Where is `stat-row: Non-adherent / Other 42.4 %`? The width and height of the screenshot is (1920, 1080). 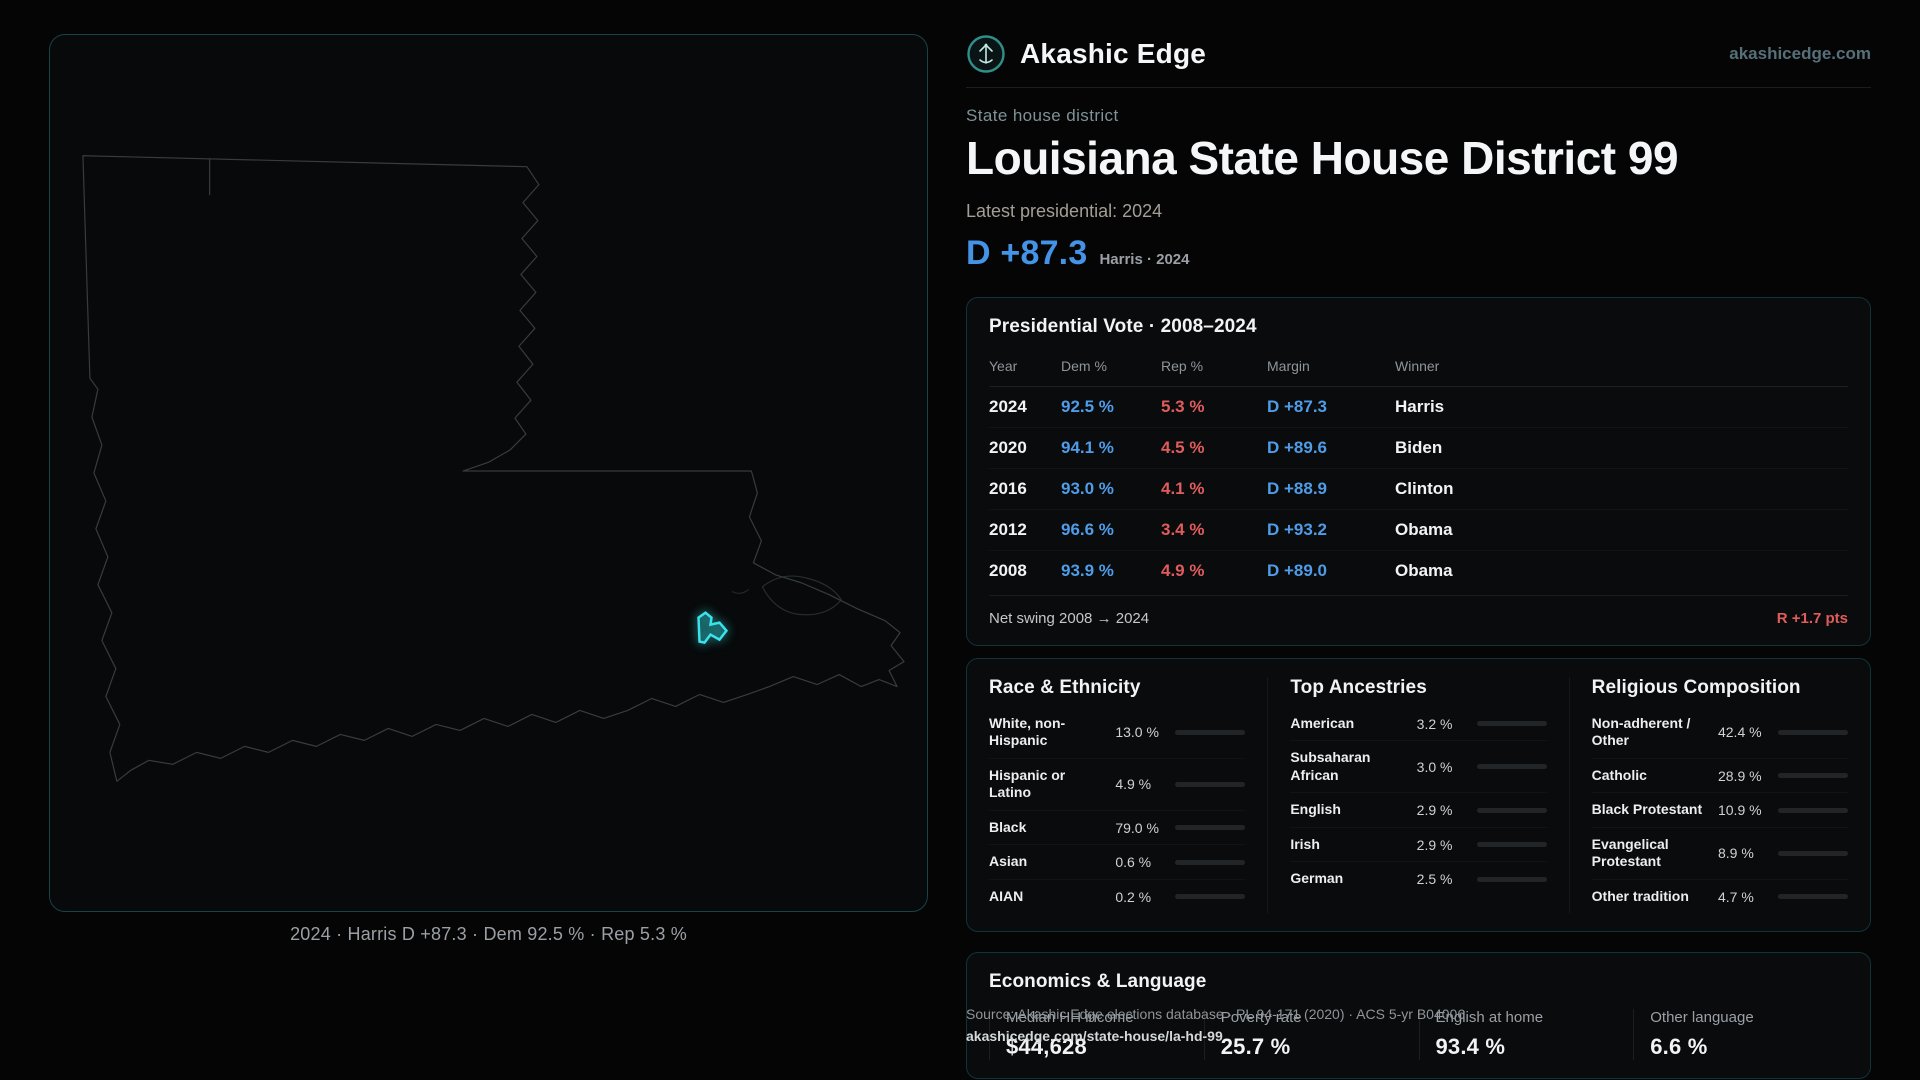 stat-row: Non-adherent / Other 42.4 % is located at coordinates (1720, 733).